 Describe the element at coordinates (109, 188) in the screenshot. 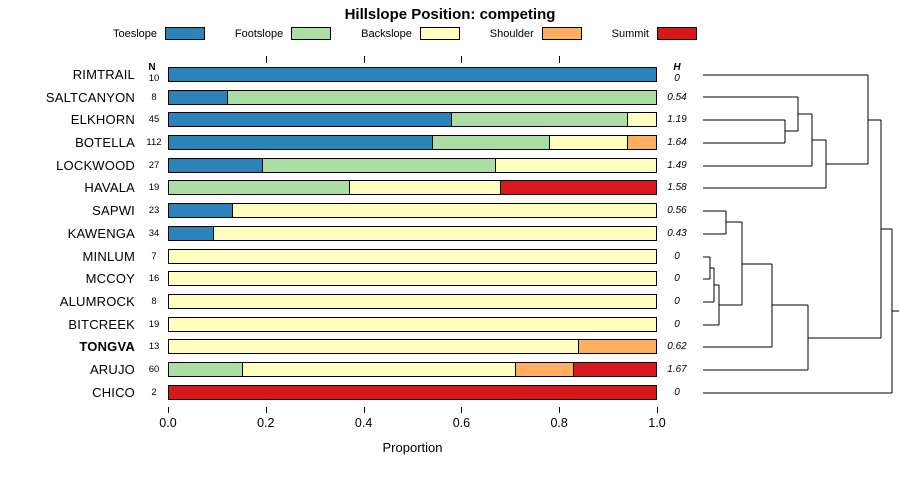

I see `row-label: HAVALA` at that location.